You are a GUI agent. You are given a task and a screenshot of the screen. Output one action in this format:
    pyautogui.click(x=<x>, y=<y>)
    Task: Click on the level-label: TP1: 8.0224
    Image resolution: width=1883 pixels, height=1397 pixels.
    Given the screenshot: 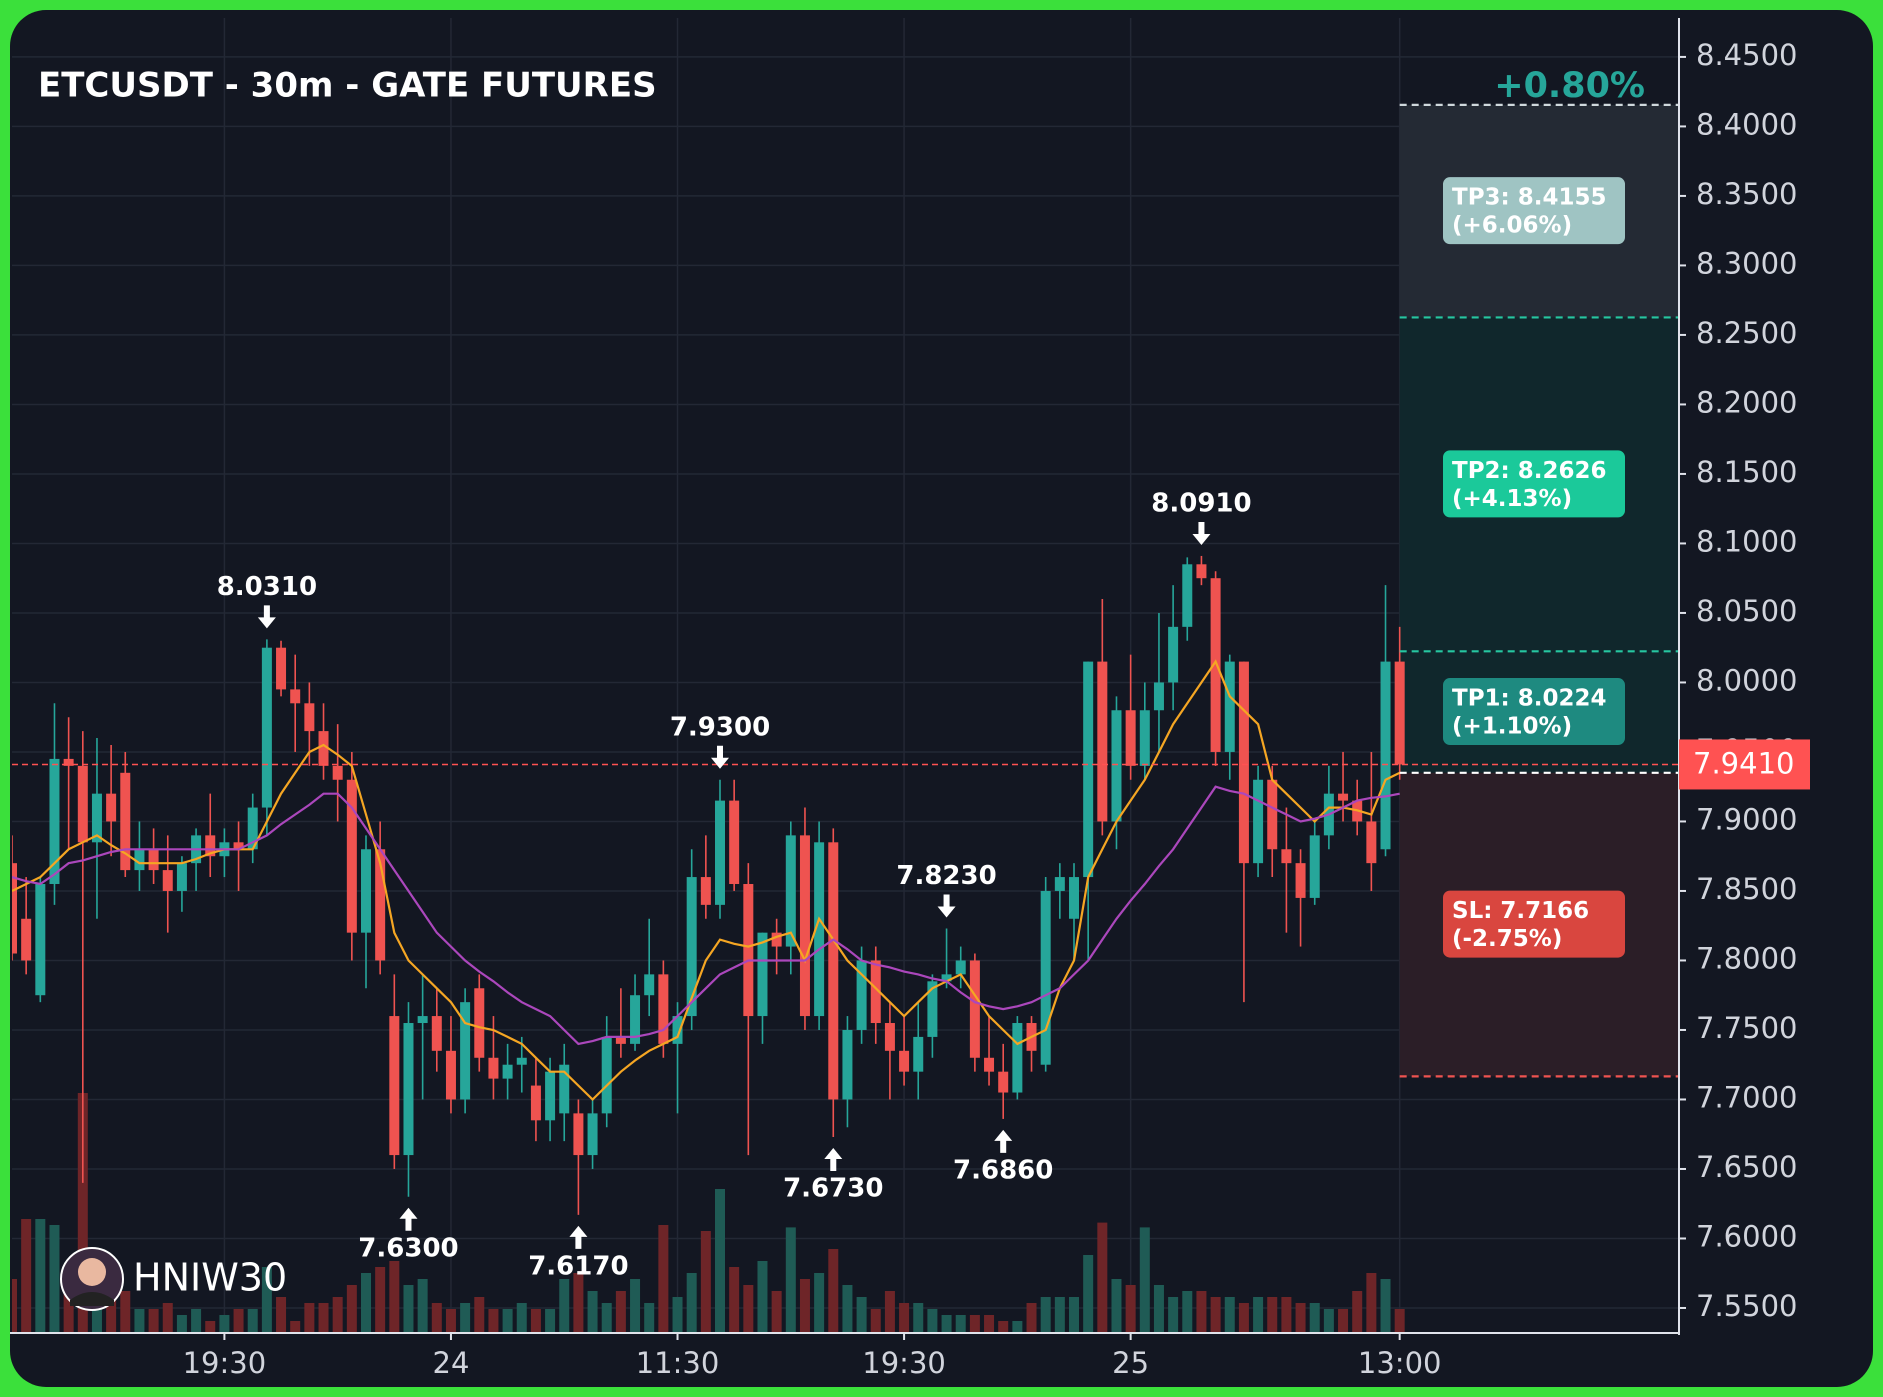 What is the action you would take?
    pyautogui.click(x=1529, y=699)
    